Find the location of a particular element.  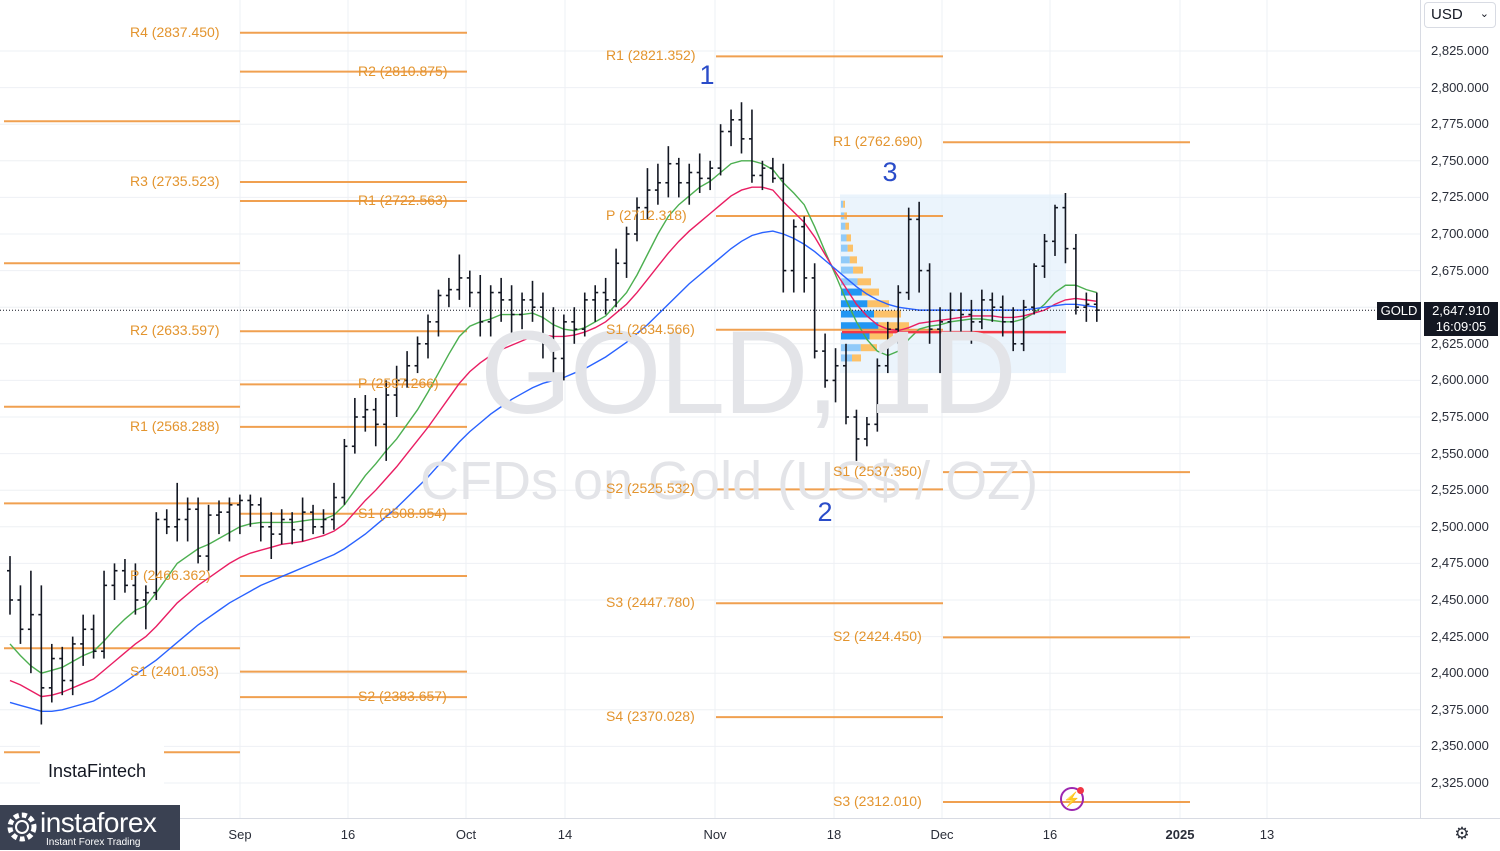

price-tick: 2,525.000 is located at coordinates (1460, 489).